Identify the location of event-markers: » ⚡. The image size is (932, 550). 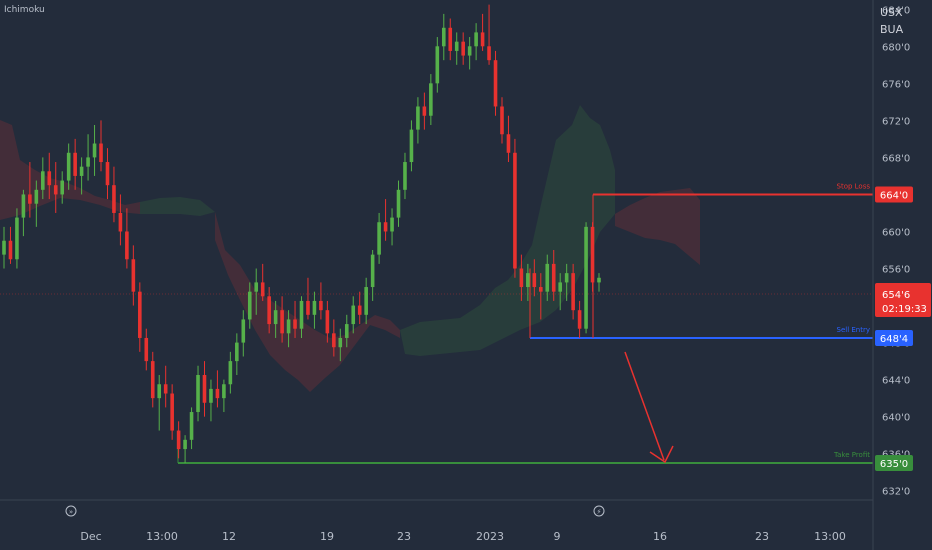
(335, 511).